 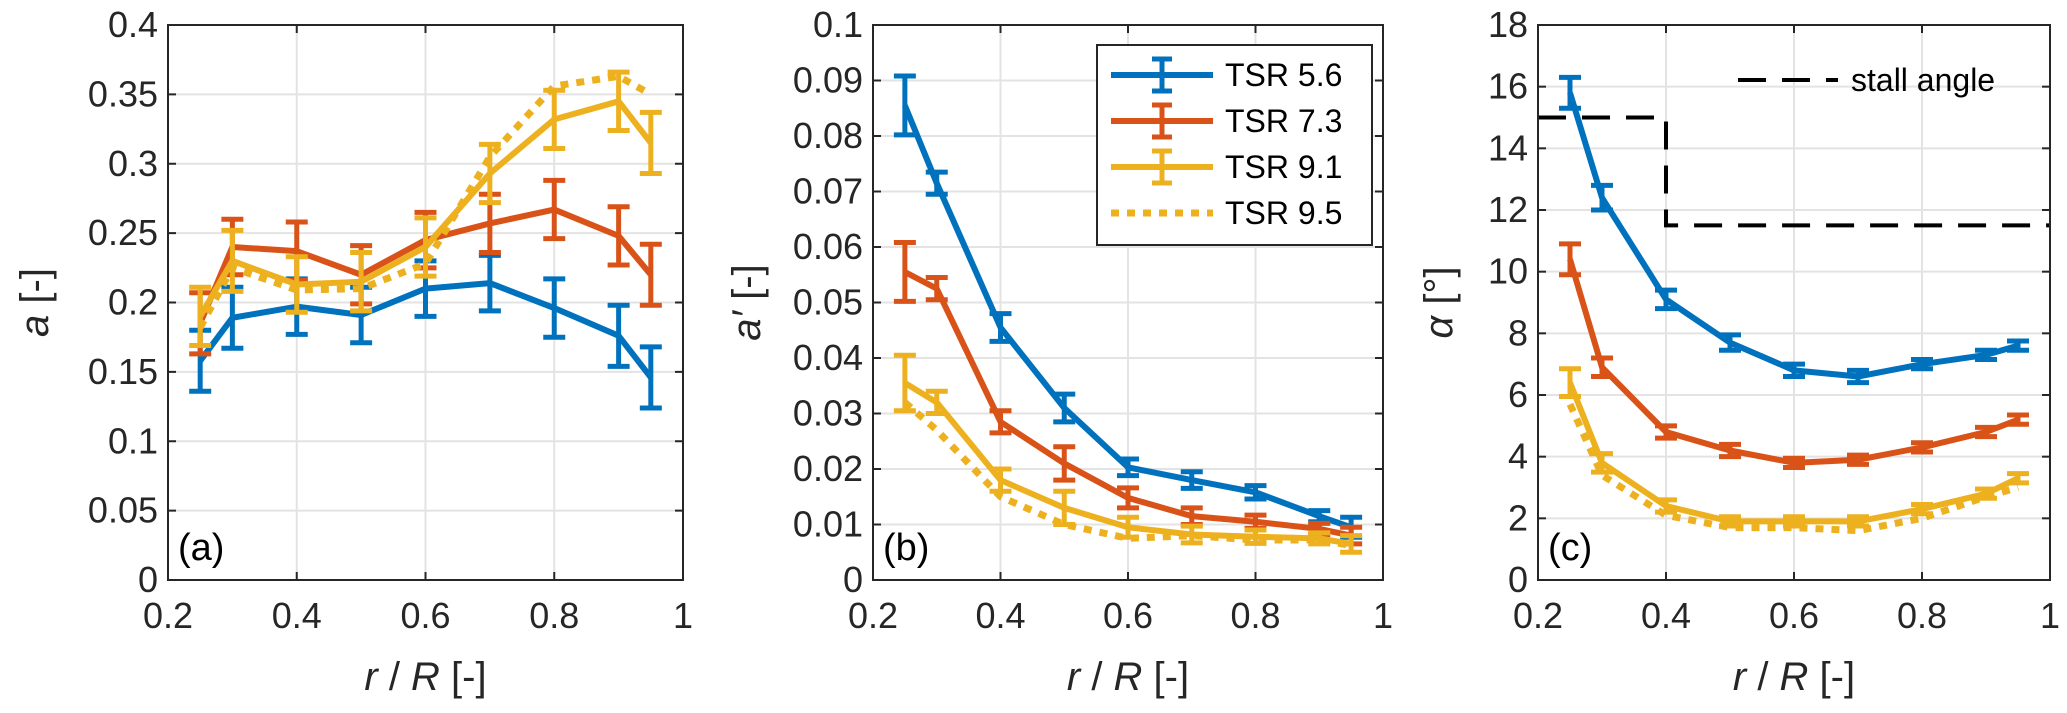 What do you see at coordinates (123, 93) in the screenshot?
I see `y-tick-label: 0.35` at bounding box center [123, 93].